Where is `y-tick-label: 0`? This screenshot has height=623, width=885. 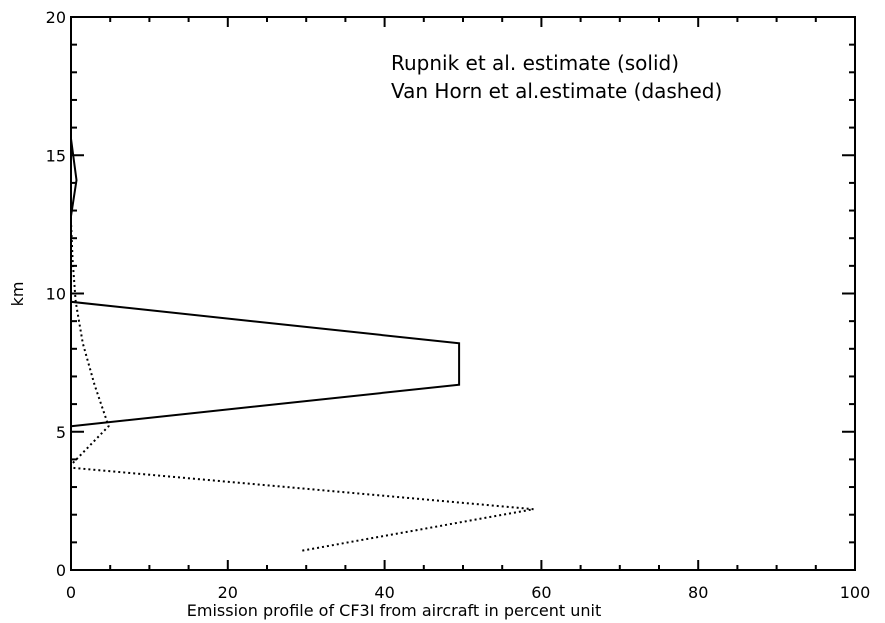
y-tick-label: 0 is located at coordinates (61, 570).